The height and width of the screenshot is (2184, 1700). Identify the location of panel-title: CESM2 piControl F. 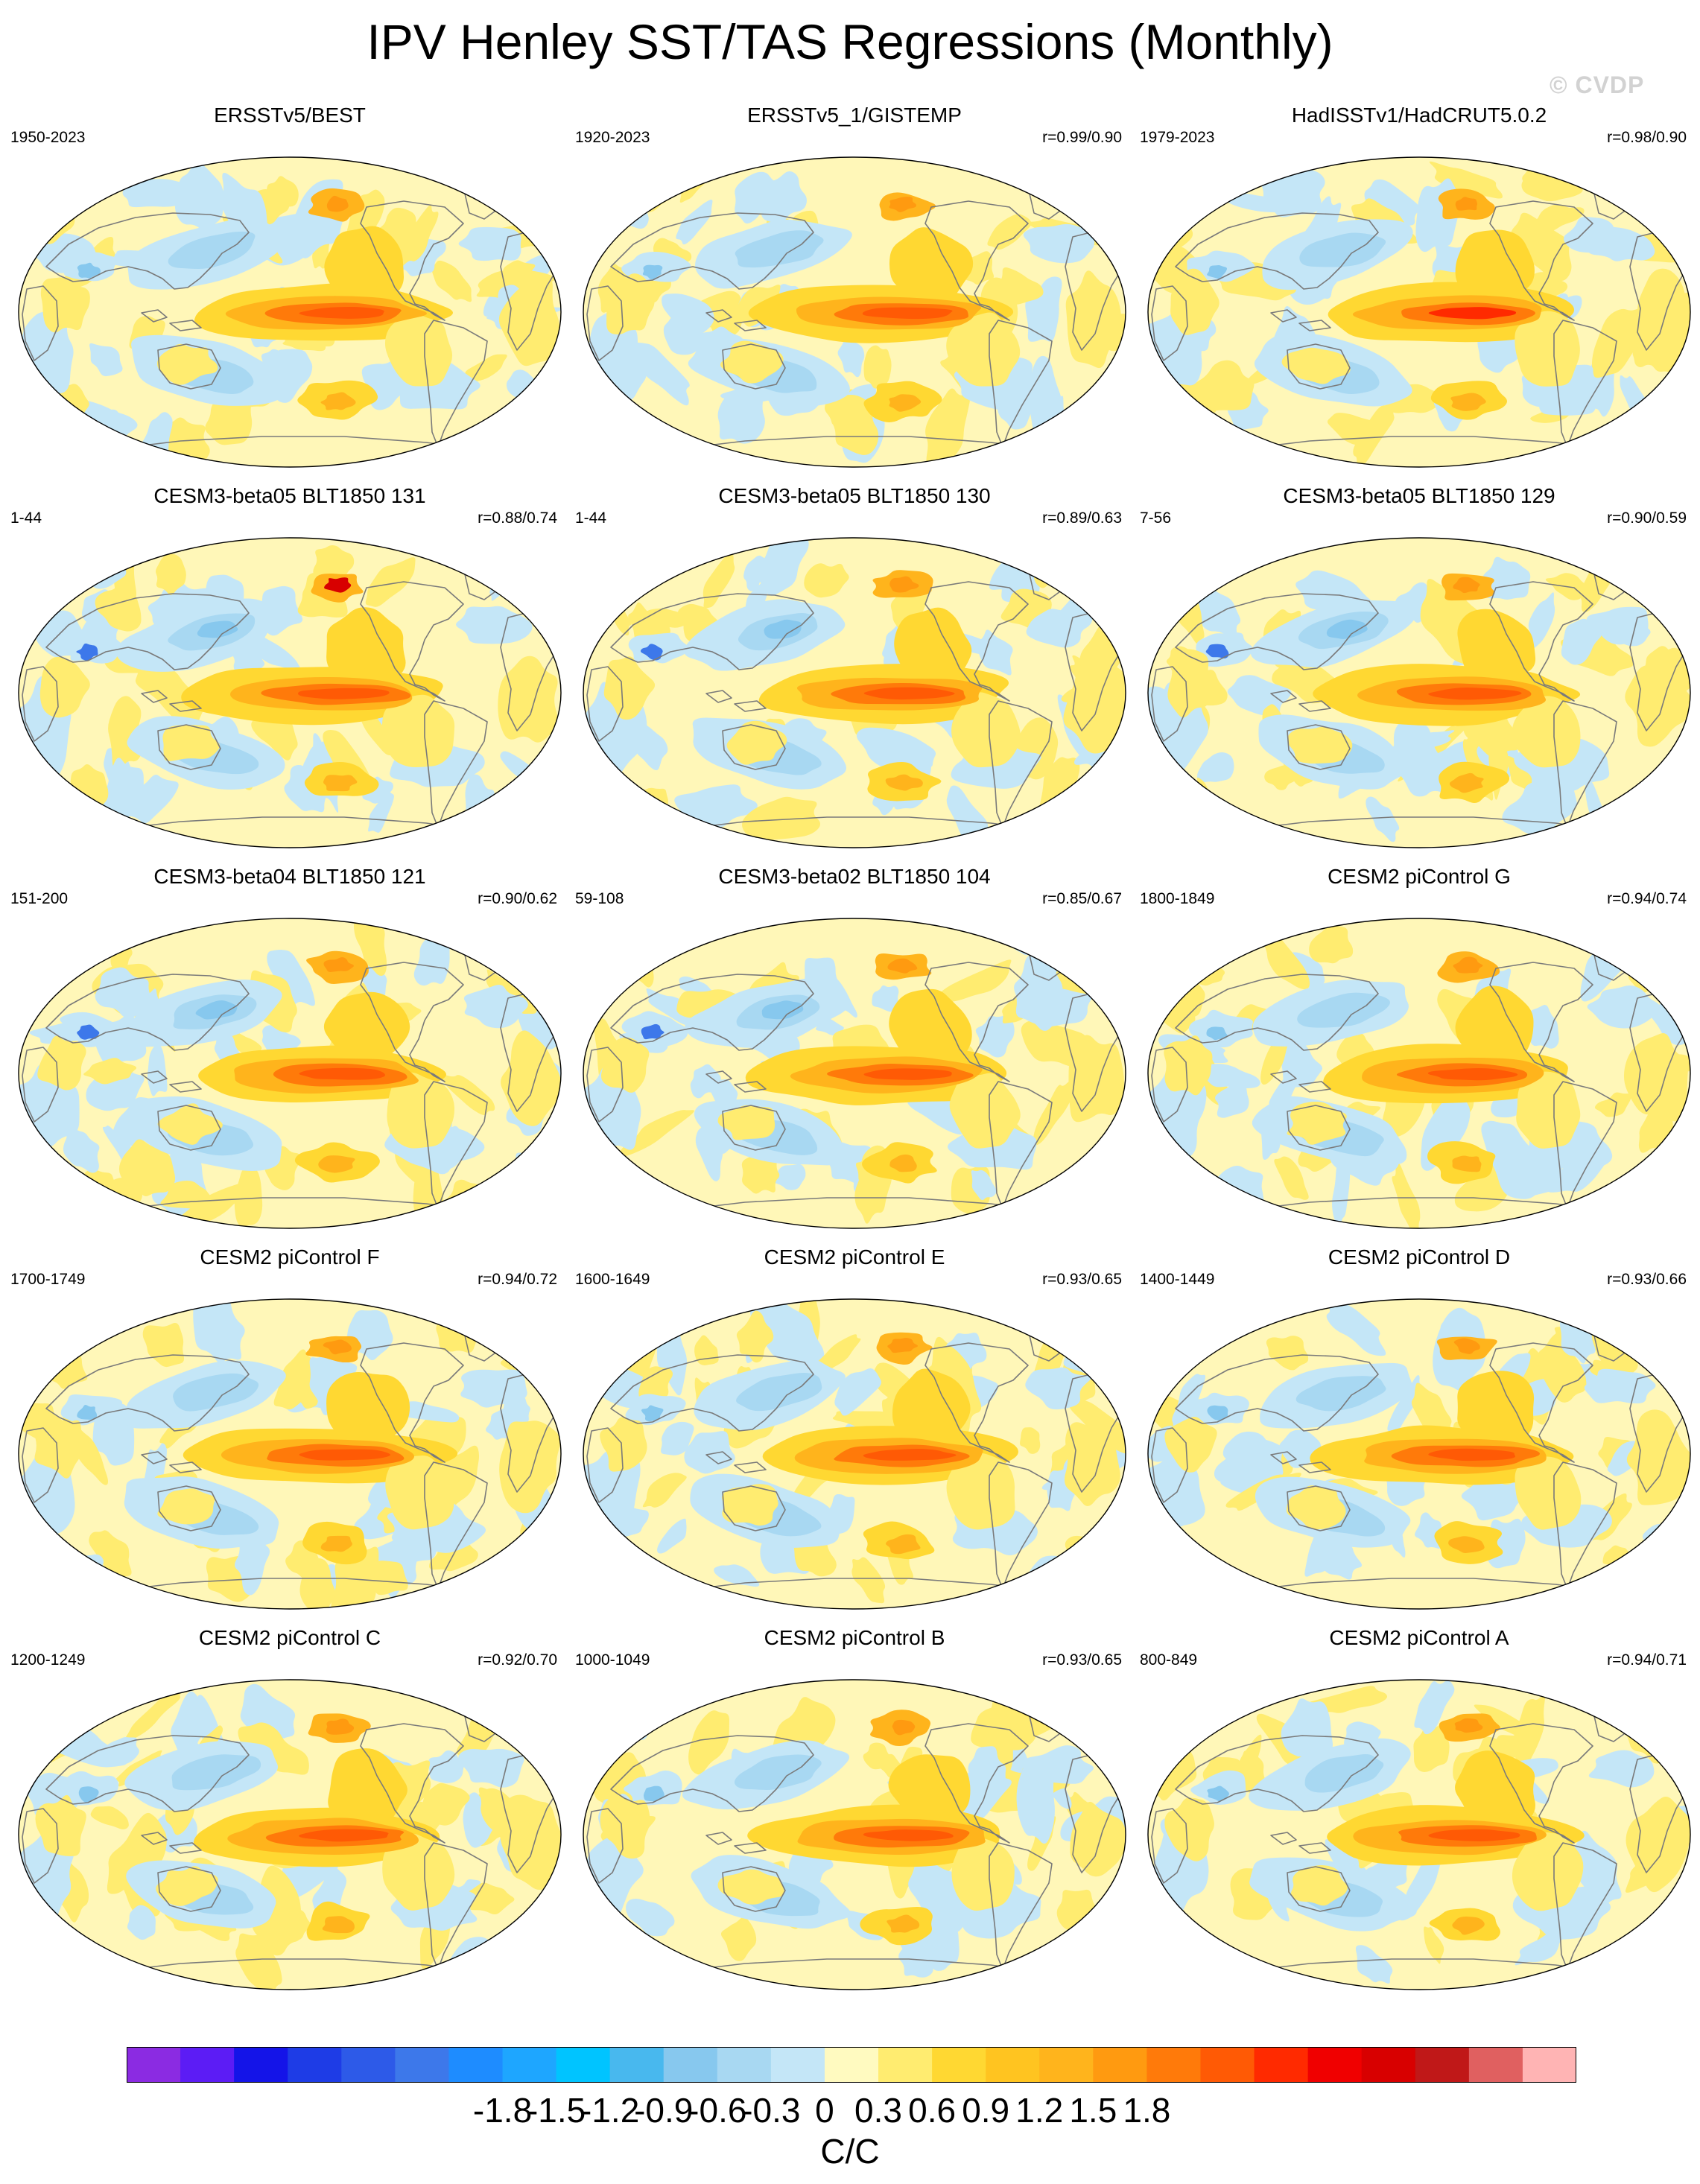
(290, 1257).